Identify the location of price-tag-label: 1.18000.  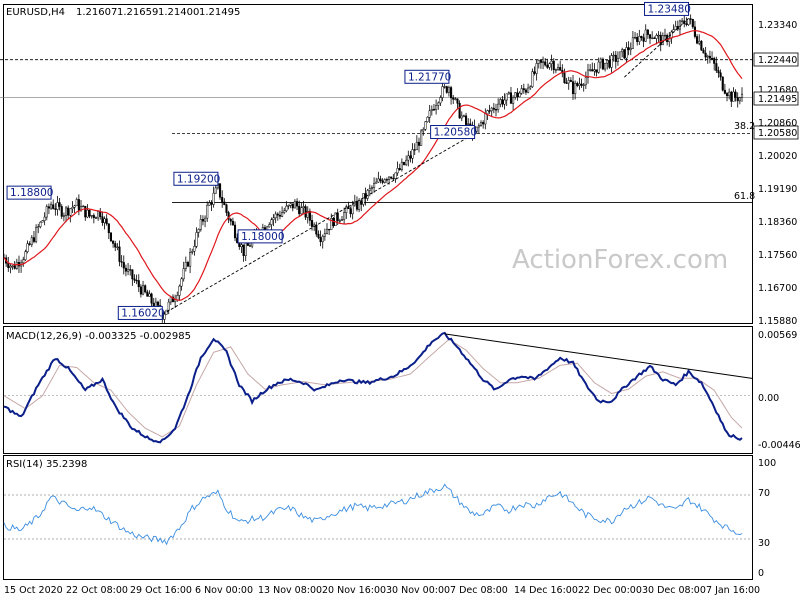
(262, 237).